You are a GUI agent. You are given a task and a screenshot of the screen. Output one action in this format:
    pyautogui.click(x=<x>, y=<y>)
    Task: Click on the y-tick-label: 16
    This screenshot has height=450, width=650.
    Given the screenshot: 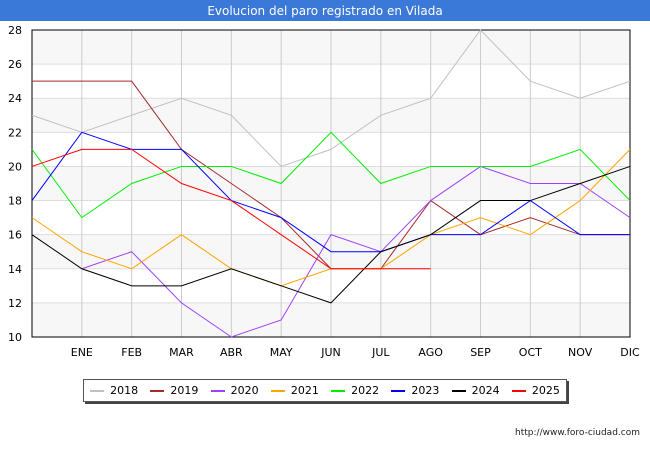 What is the action you would take?
    pyautogui.click(x=15, y=235)
    